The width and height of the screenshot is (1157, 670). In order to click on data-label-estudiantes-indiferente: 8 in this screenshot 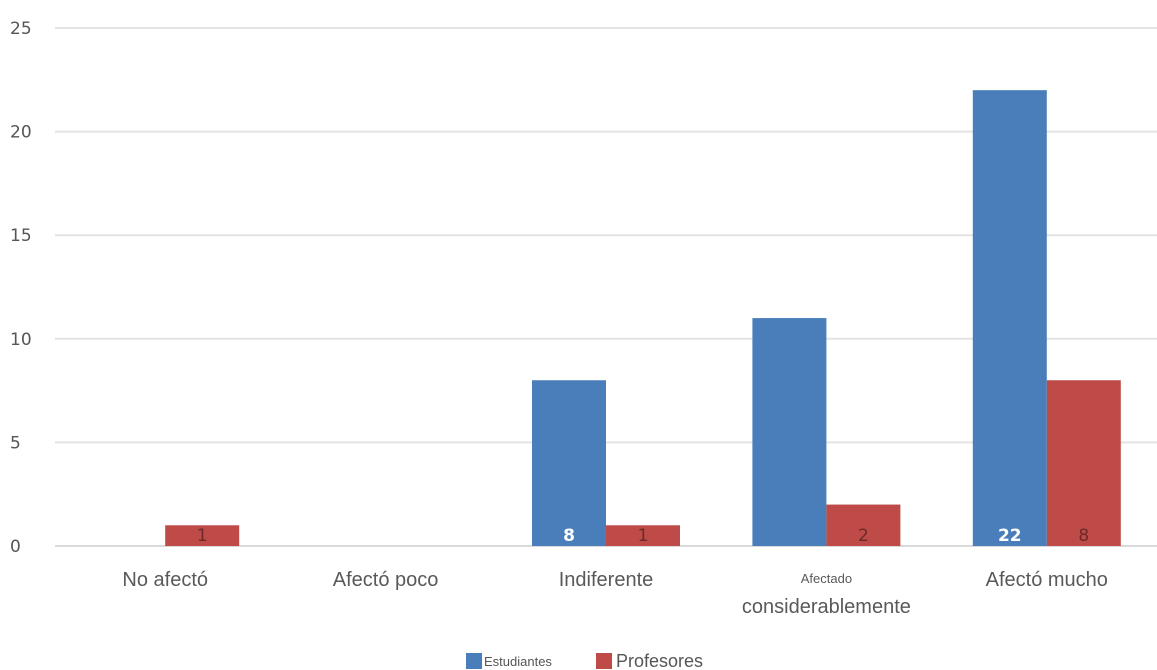, I will do `click(569, 536)`.